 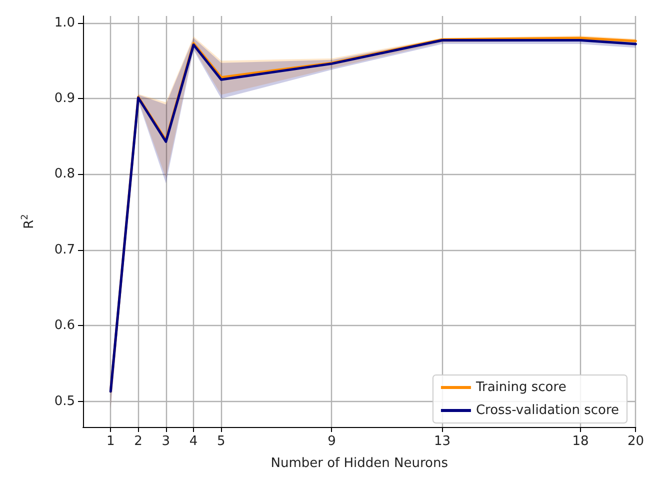 What do you see at coordinates (520, 387) in the screenshot?
I see `legend-label: Training score` at bounding box center [520, 387].